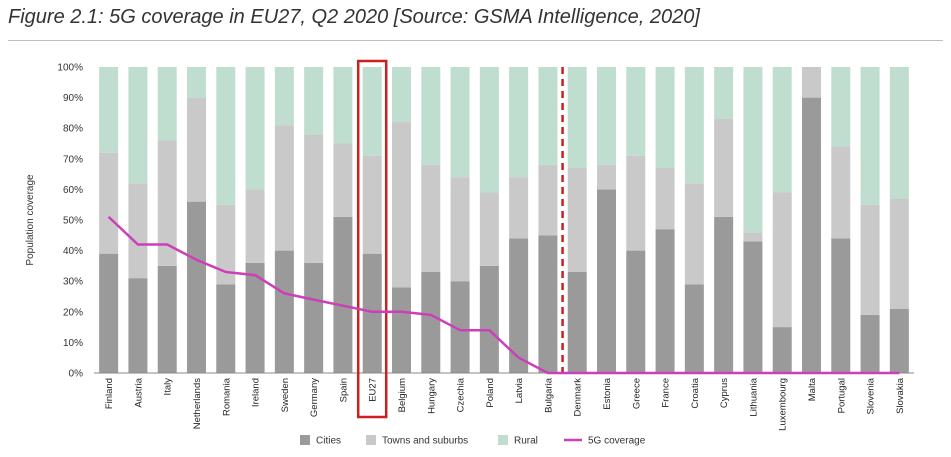 The height and width of the screenshot is (457, 951). I want to click on category-label: Croatia, so click(695, 392).